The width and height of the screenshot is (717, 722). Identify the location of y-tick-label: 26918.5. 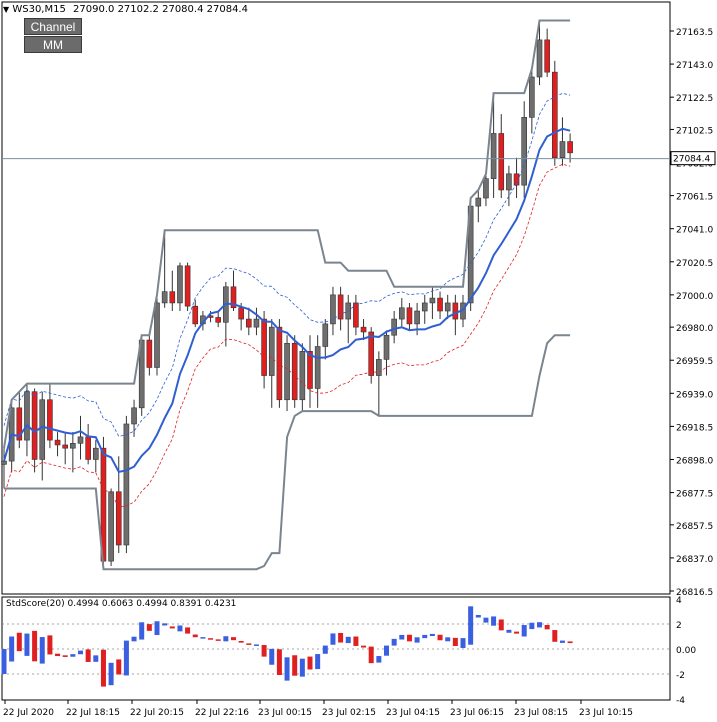
(694, 428).